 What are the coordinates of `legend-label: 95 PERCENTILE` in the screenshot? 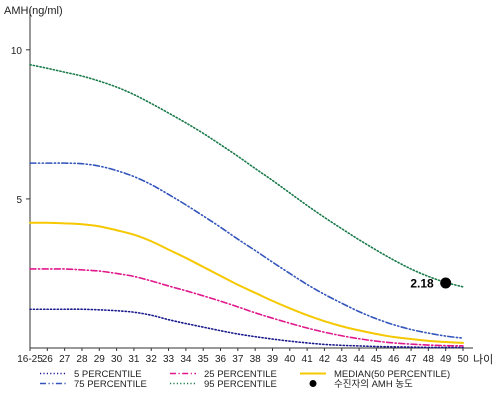 It's located at (240, 384).